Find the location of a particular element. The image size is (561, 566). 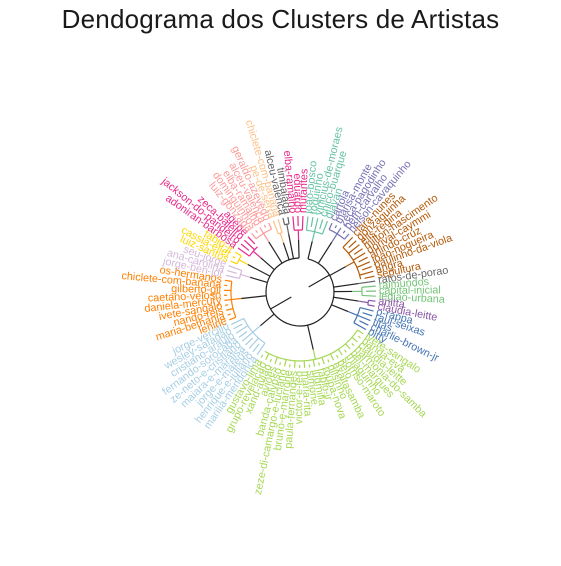

leaf-label: gilberto-gil is located at coordinates (196, 289).